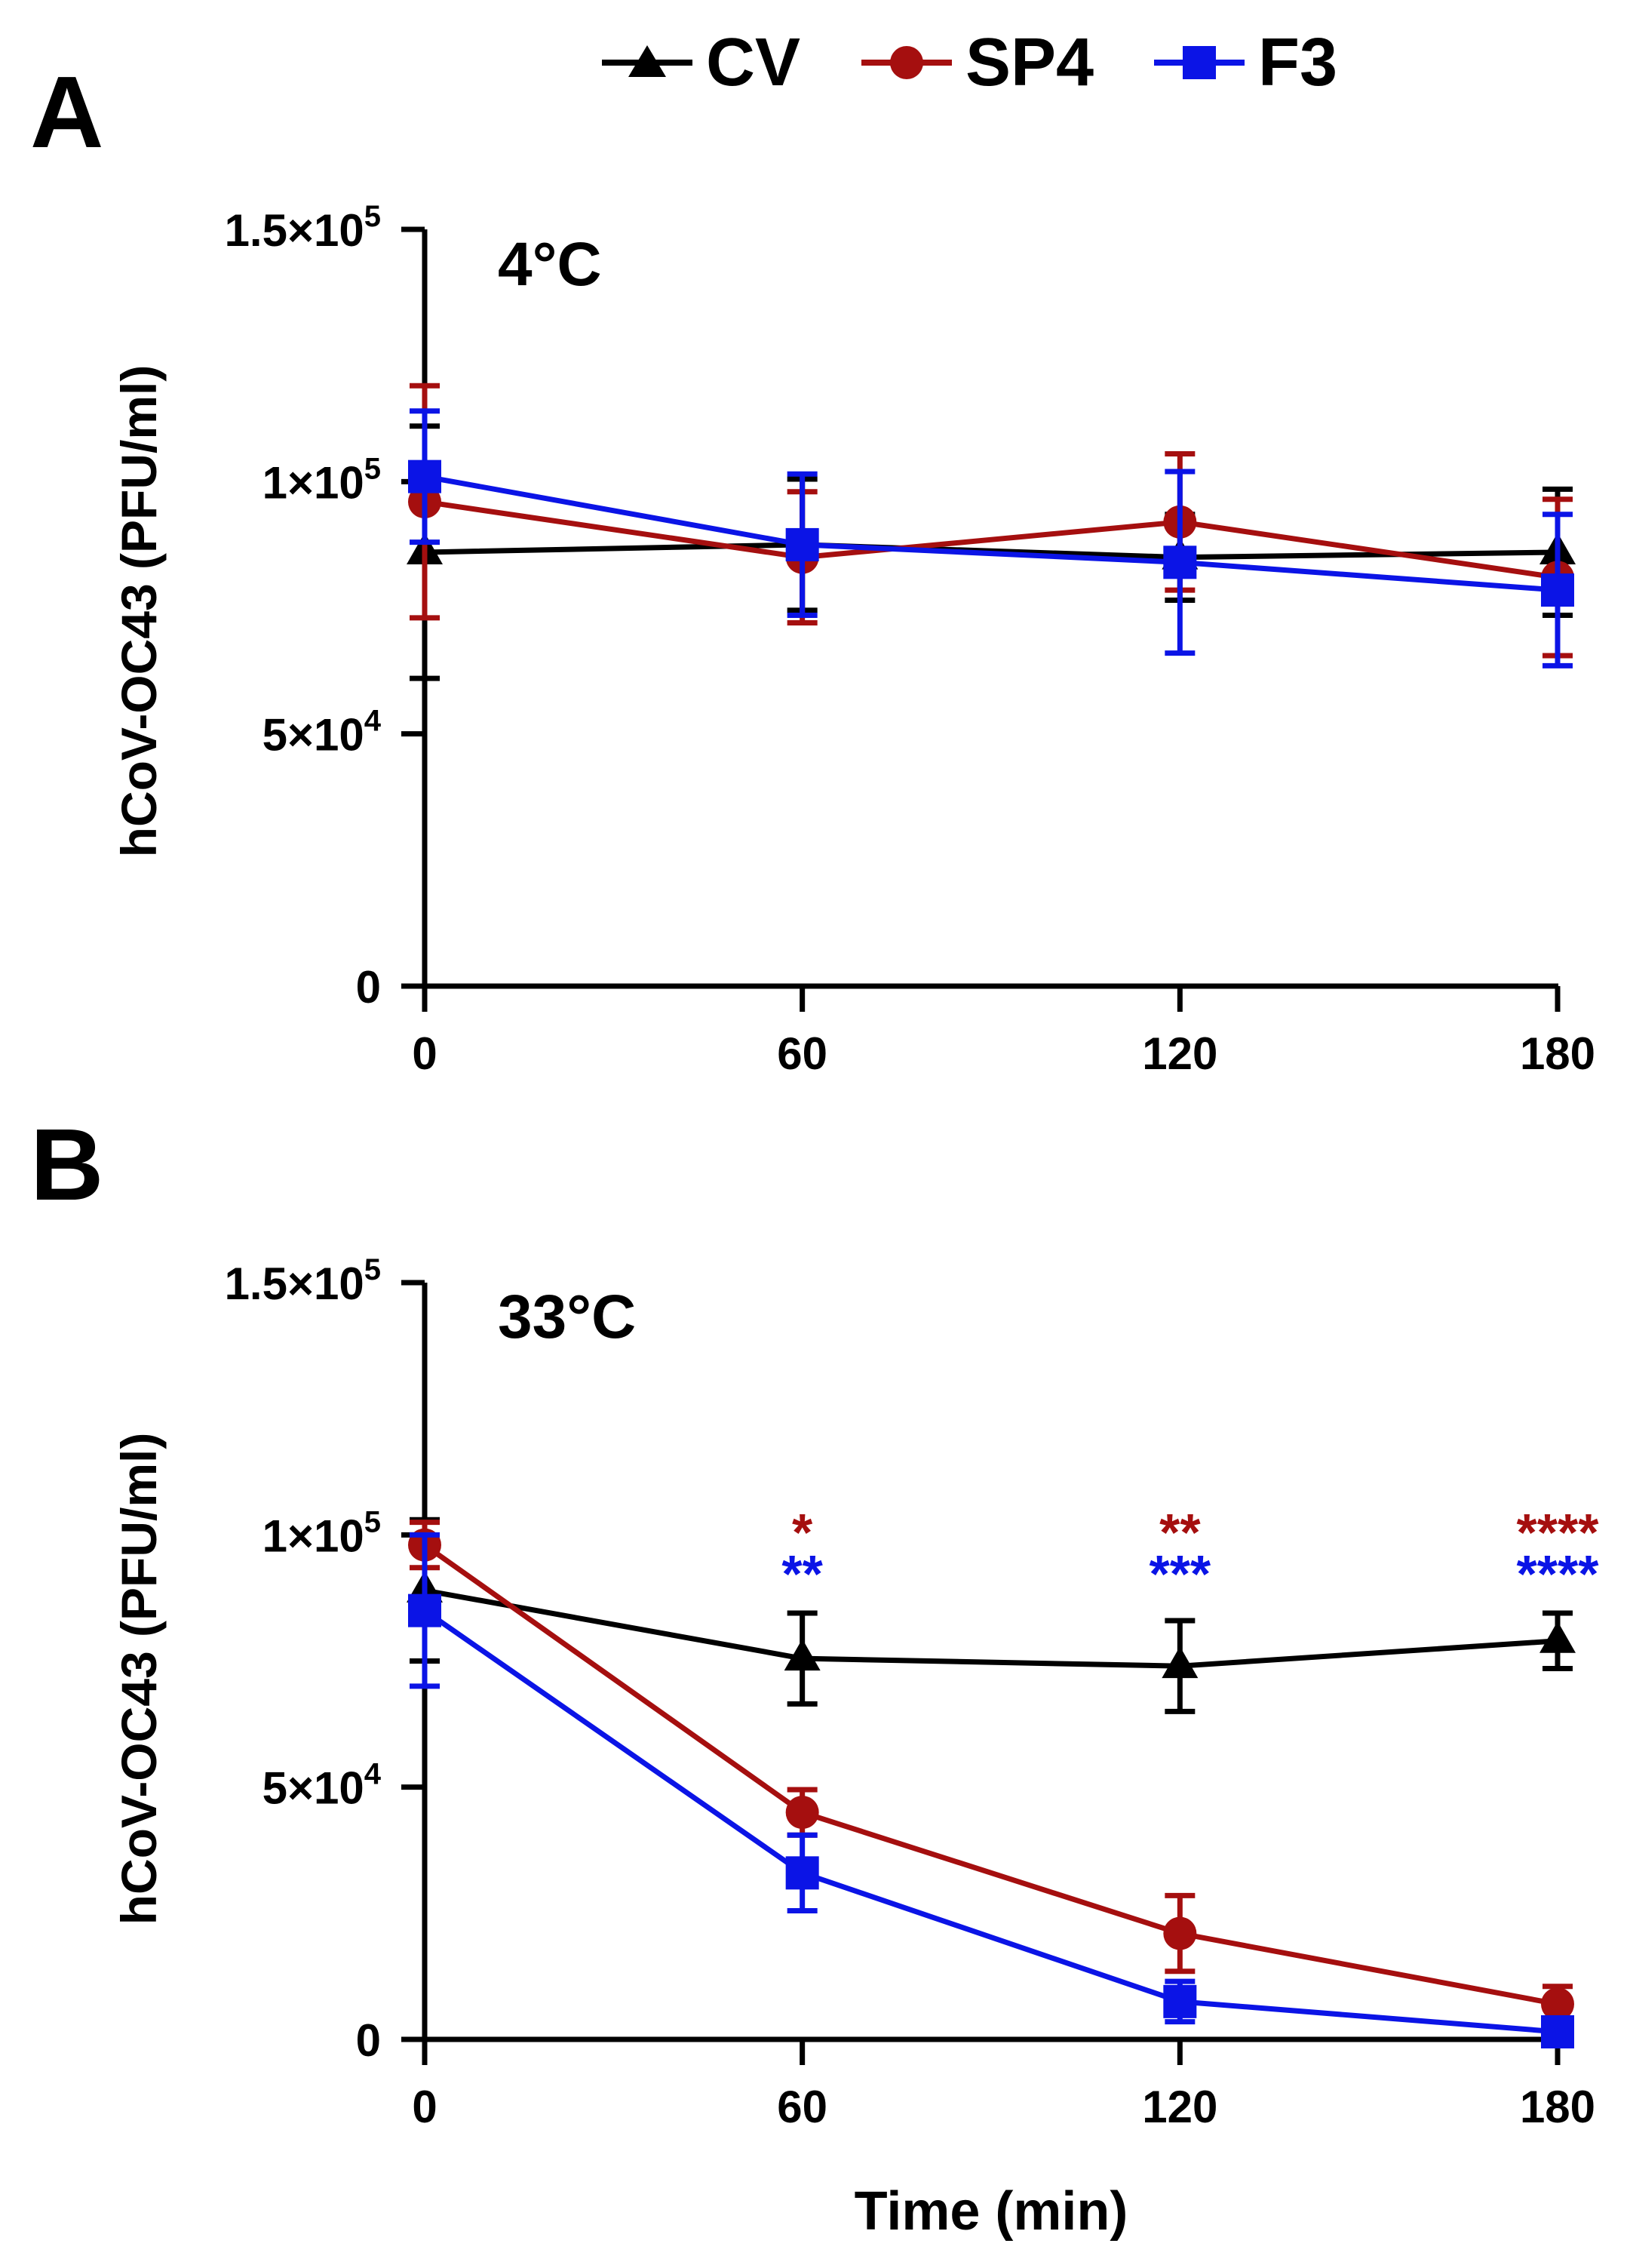  Describe the element at coordinates (802, 1573) in the screenshot. I see `significance-f3: **` at that location.